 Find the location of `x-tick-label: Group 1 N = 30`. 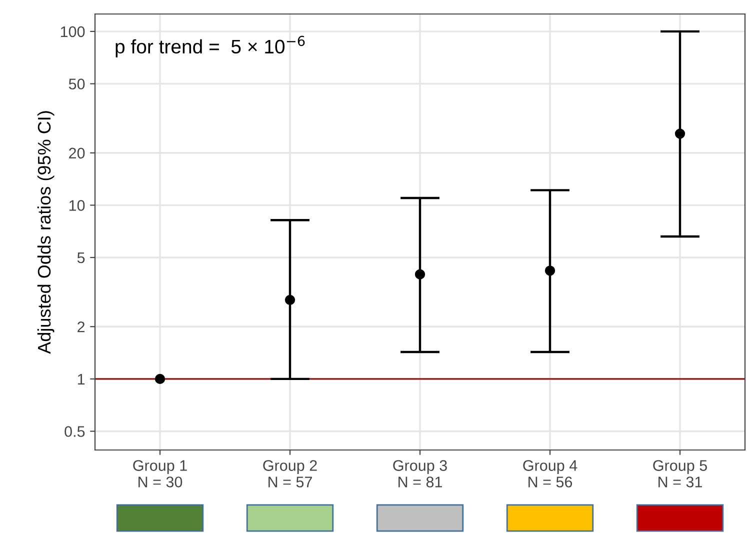

x-tick-label: Group 1 N = 30 is located at coordinates (160, 474).